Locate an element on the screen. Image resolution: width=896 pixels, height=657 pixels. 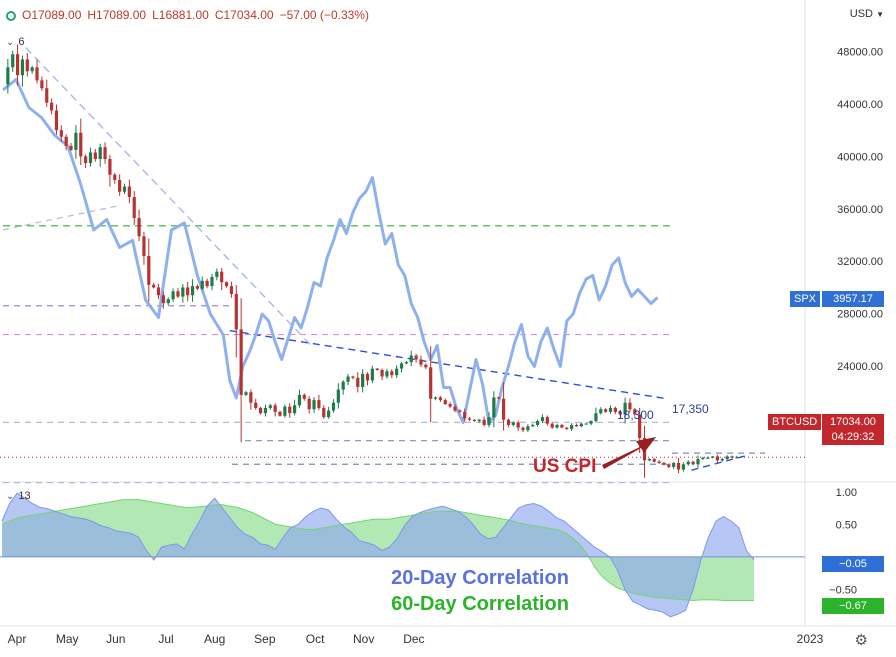
corr20-value-tag: −0.05 is located at coordinates (853, 564).